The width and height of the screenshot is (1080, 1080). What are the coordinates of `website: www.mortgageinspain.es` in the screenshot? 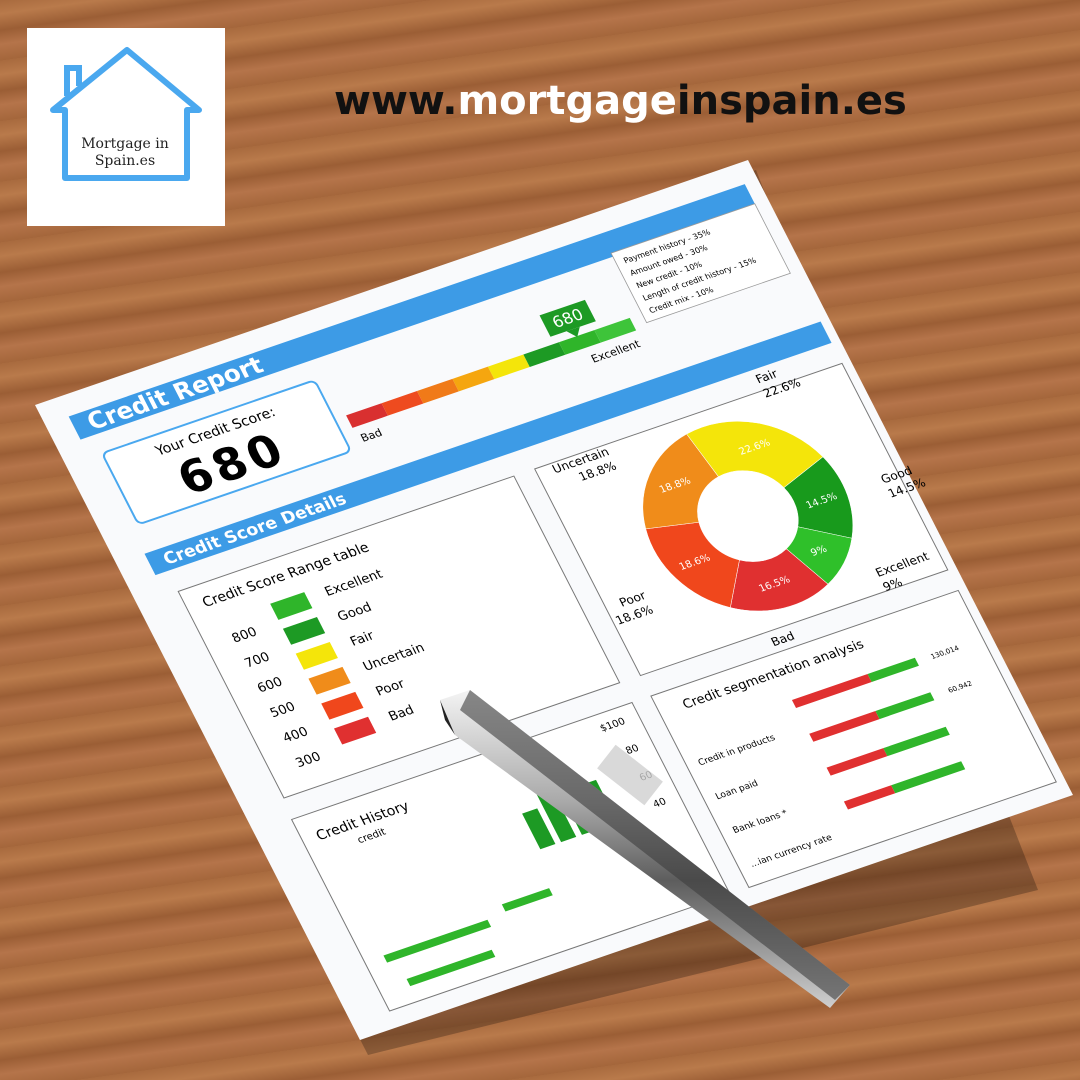 It's located at (620, 101).